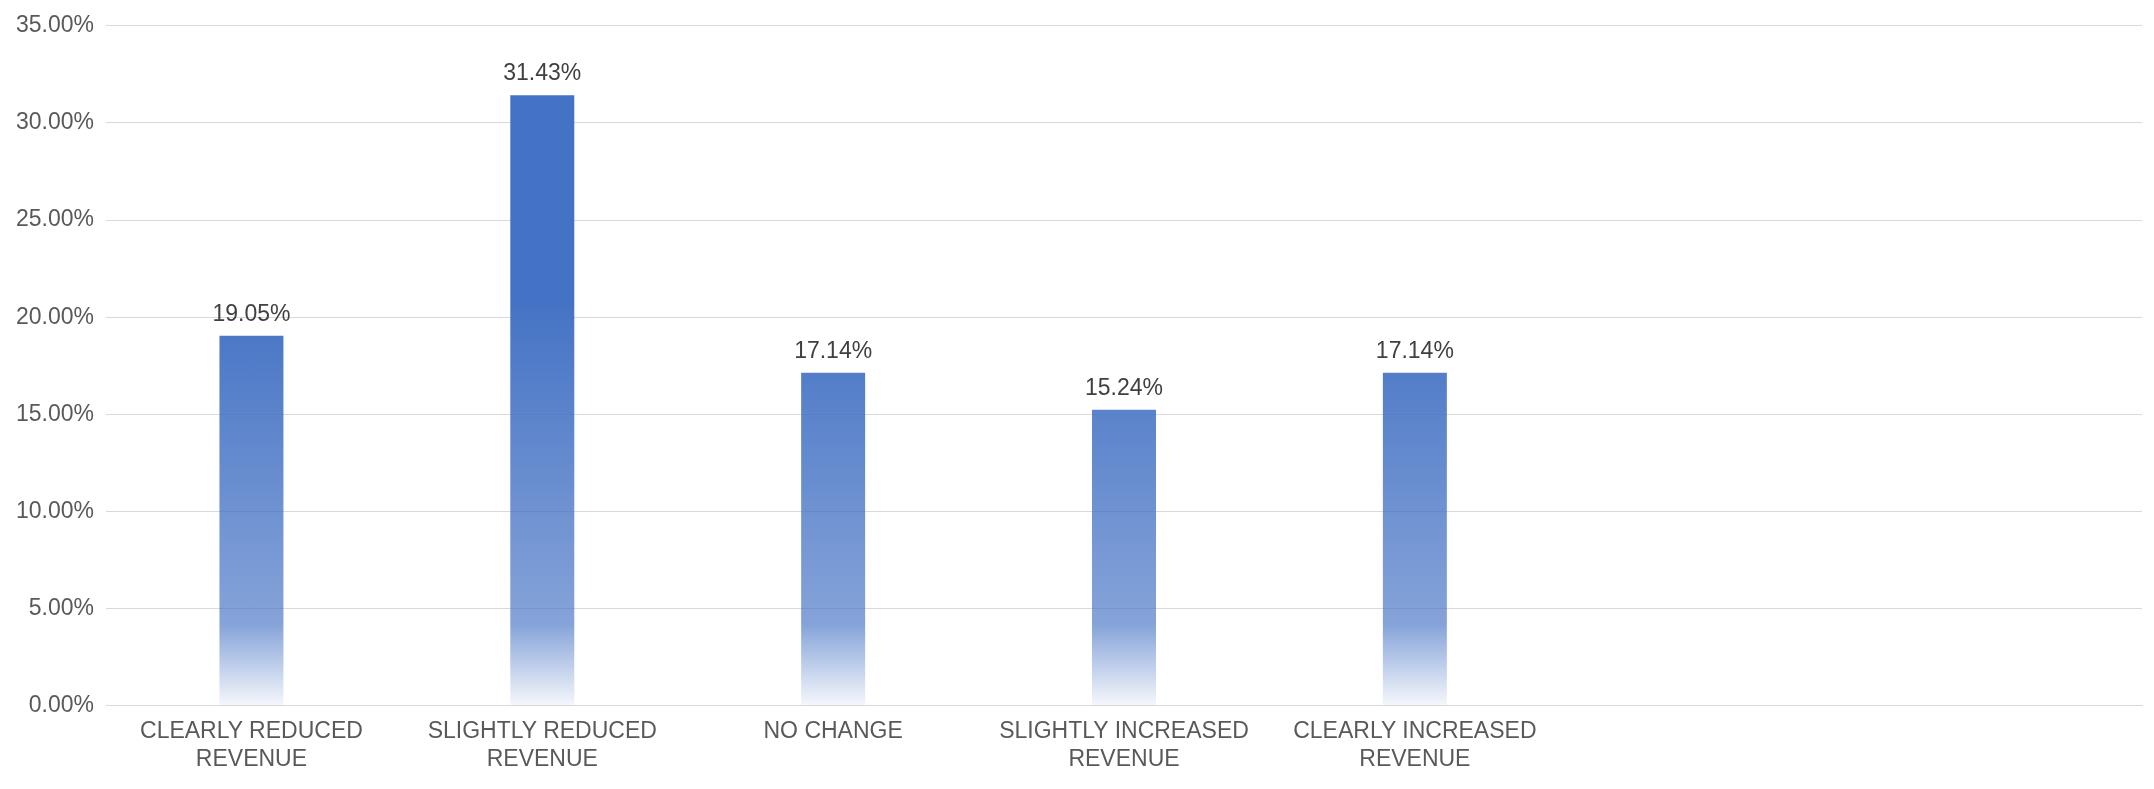 The width and height of the screenshot is (2154, 789). I want to click on y-tick-label: 35.00%, so click(55, 24).